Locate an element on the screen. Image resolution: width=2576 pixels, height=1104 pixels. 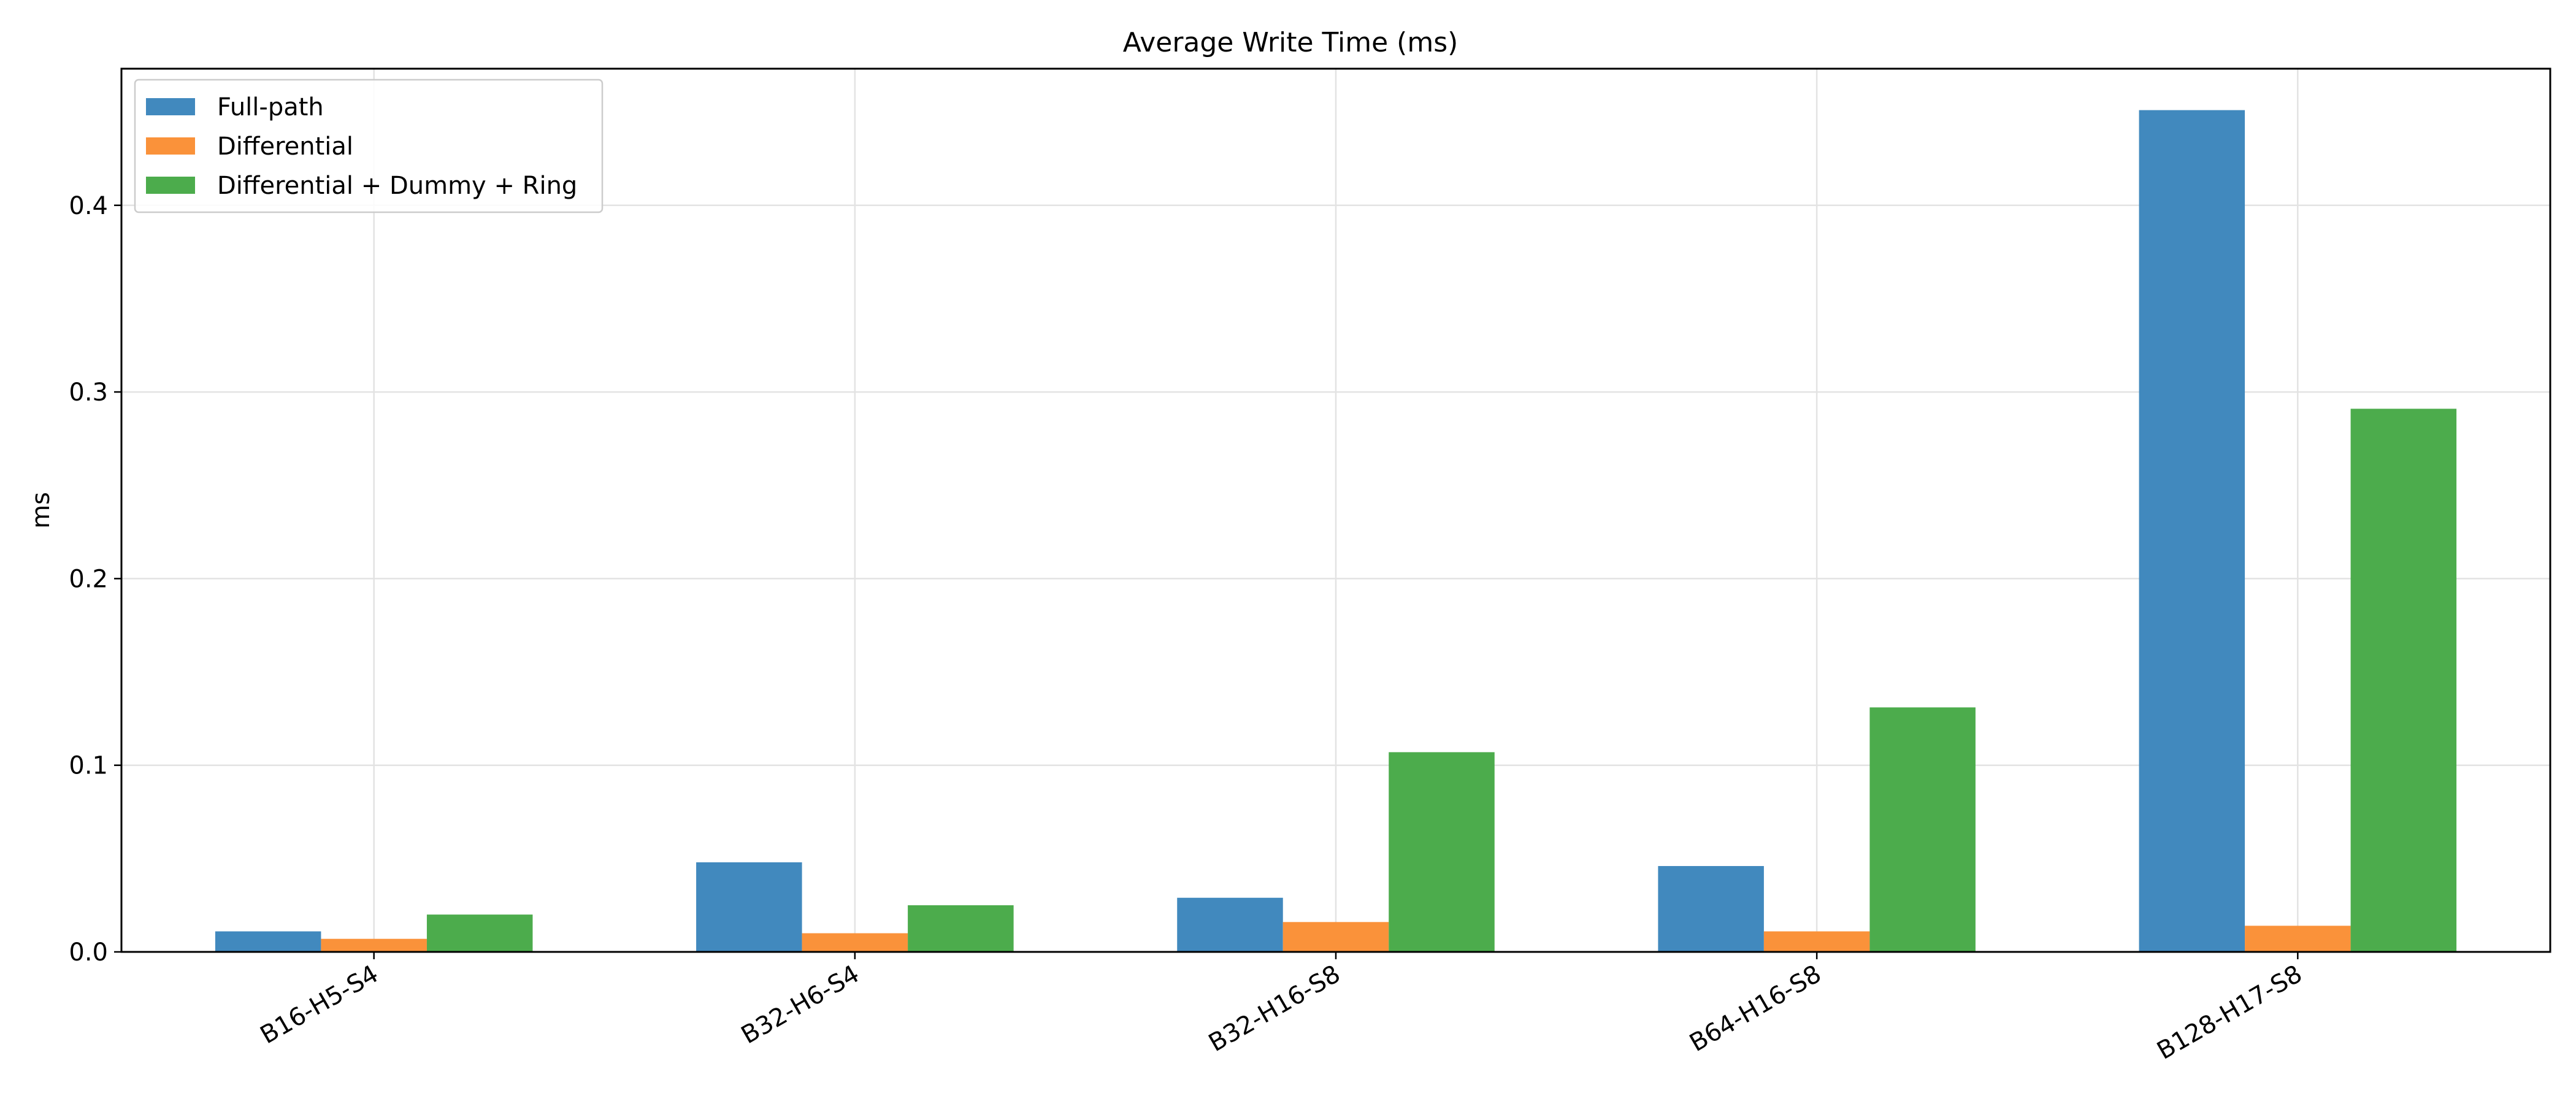
legend-label: Full-path is located at coordinates (270, 107).